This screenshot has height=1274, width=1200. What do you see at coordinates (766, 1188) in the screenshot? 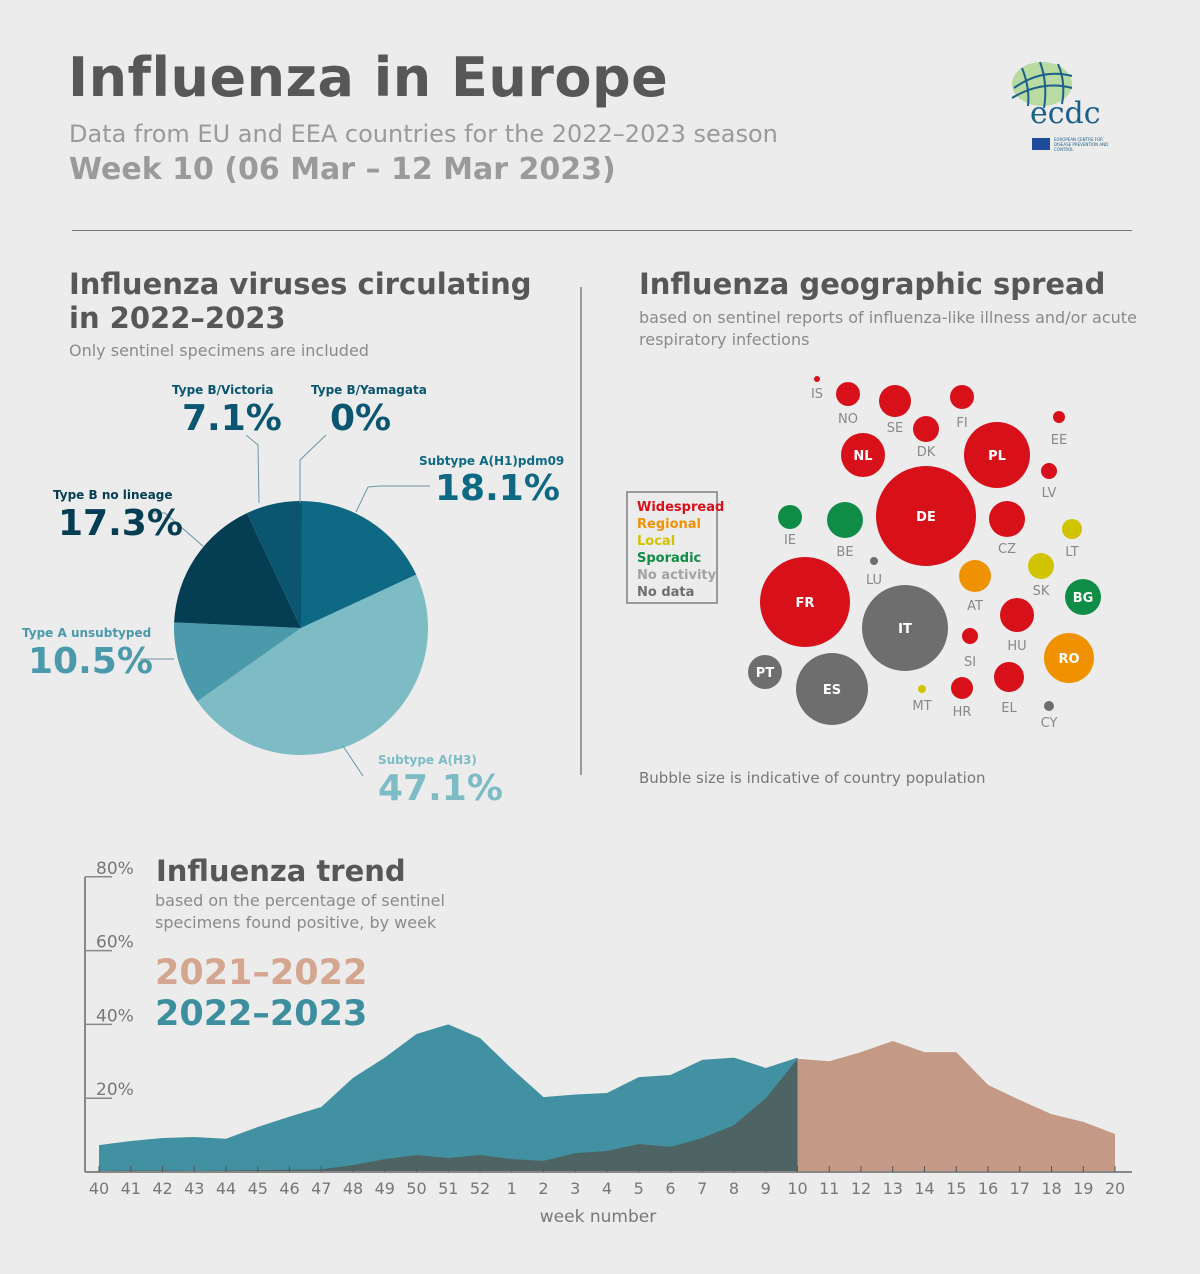
I see `x-tick-label: 9` at bounding box center [766, 1188].